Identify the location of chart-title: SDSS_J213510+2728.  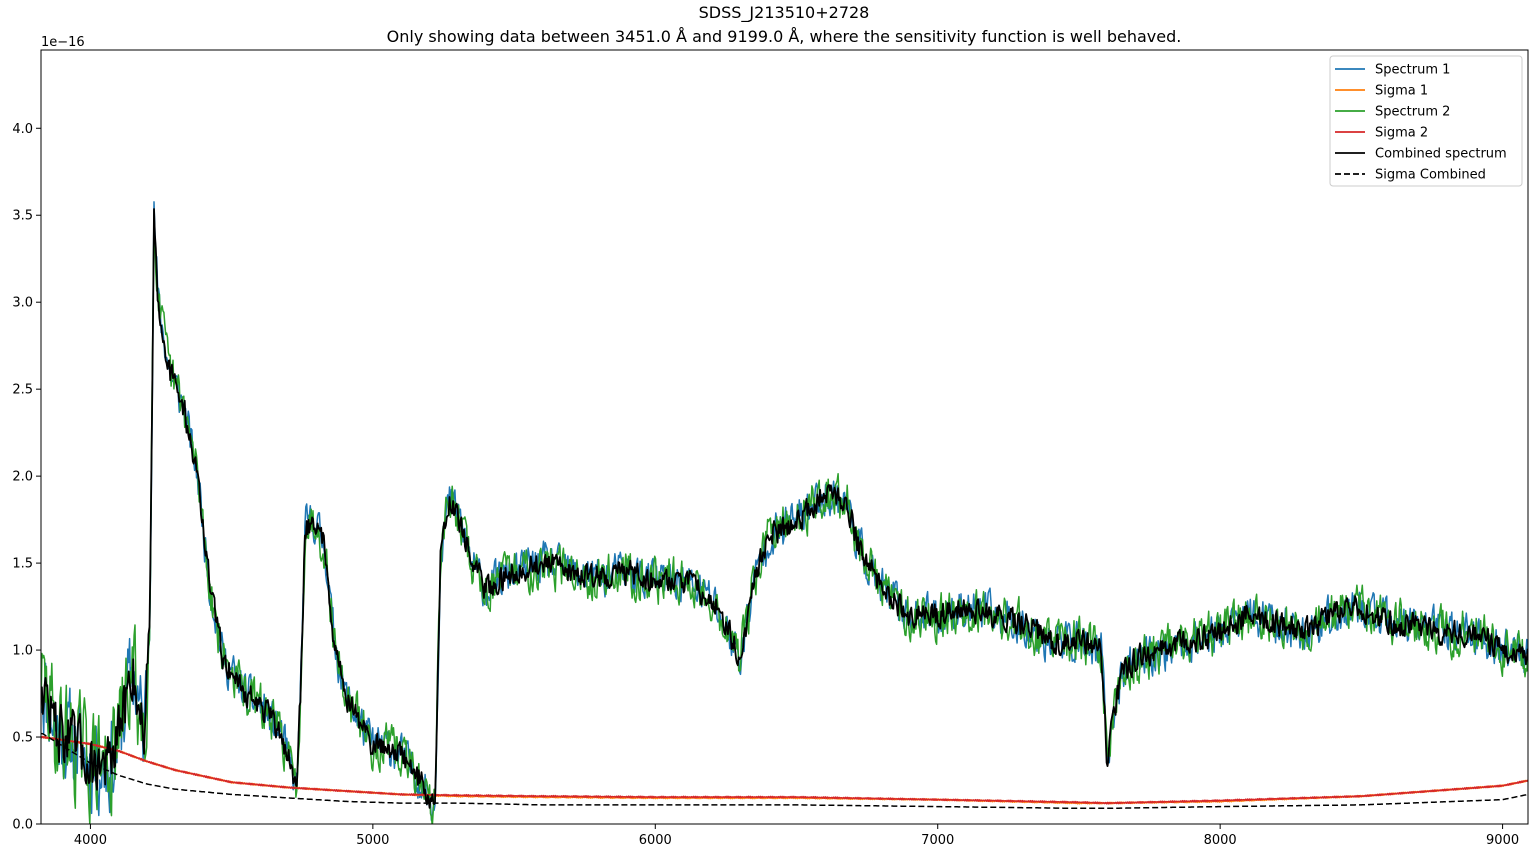
(784, 13).